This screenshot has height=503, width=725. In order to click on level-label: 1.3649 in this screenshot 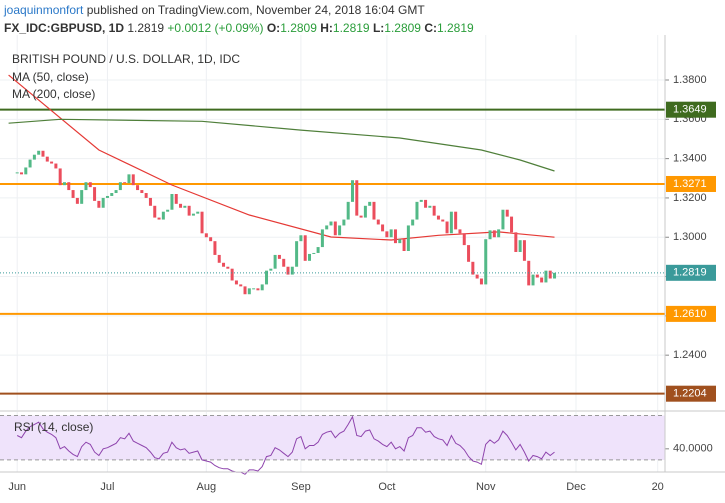, I will do `click(690, 110)`.